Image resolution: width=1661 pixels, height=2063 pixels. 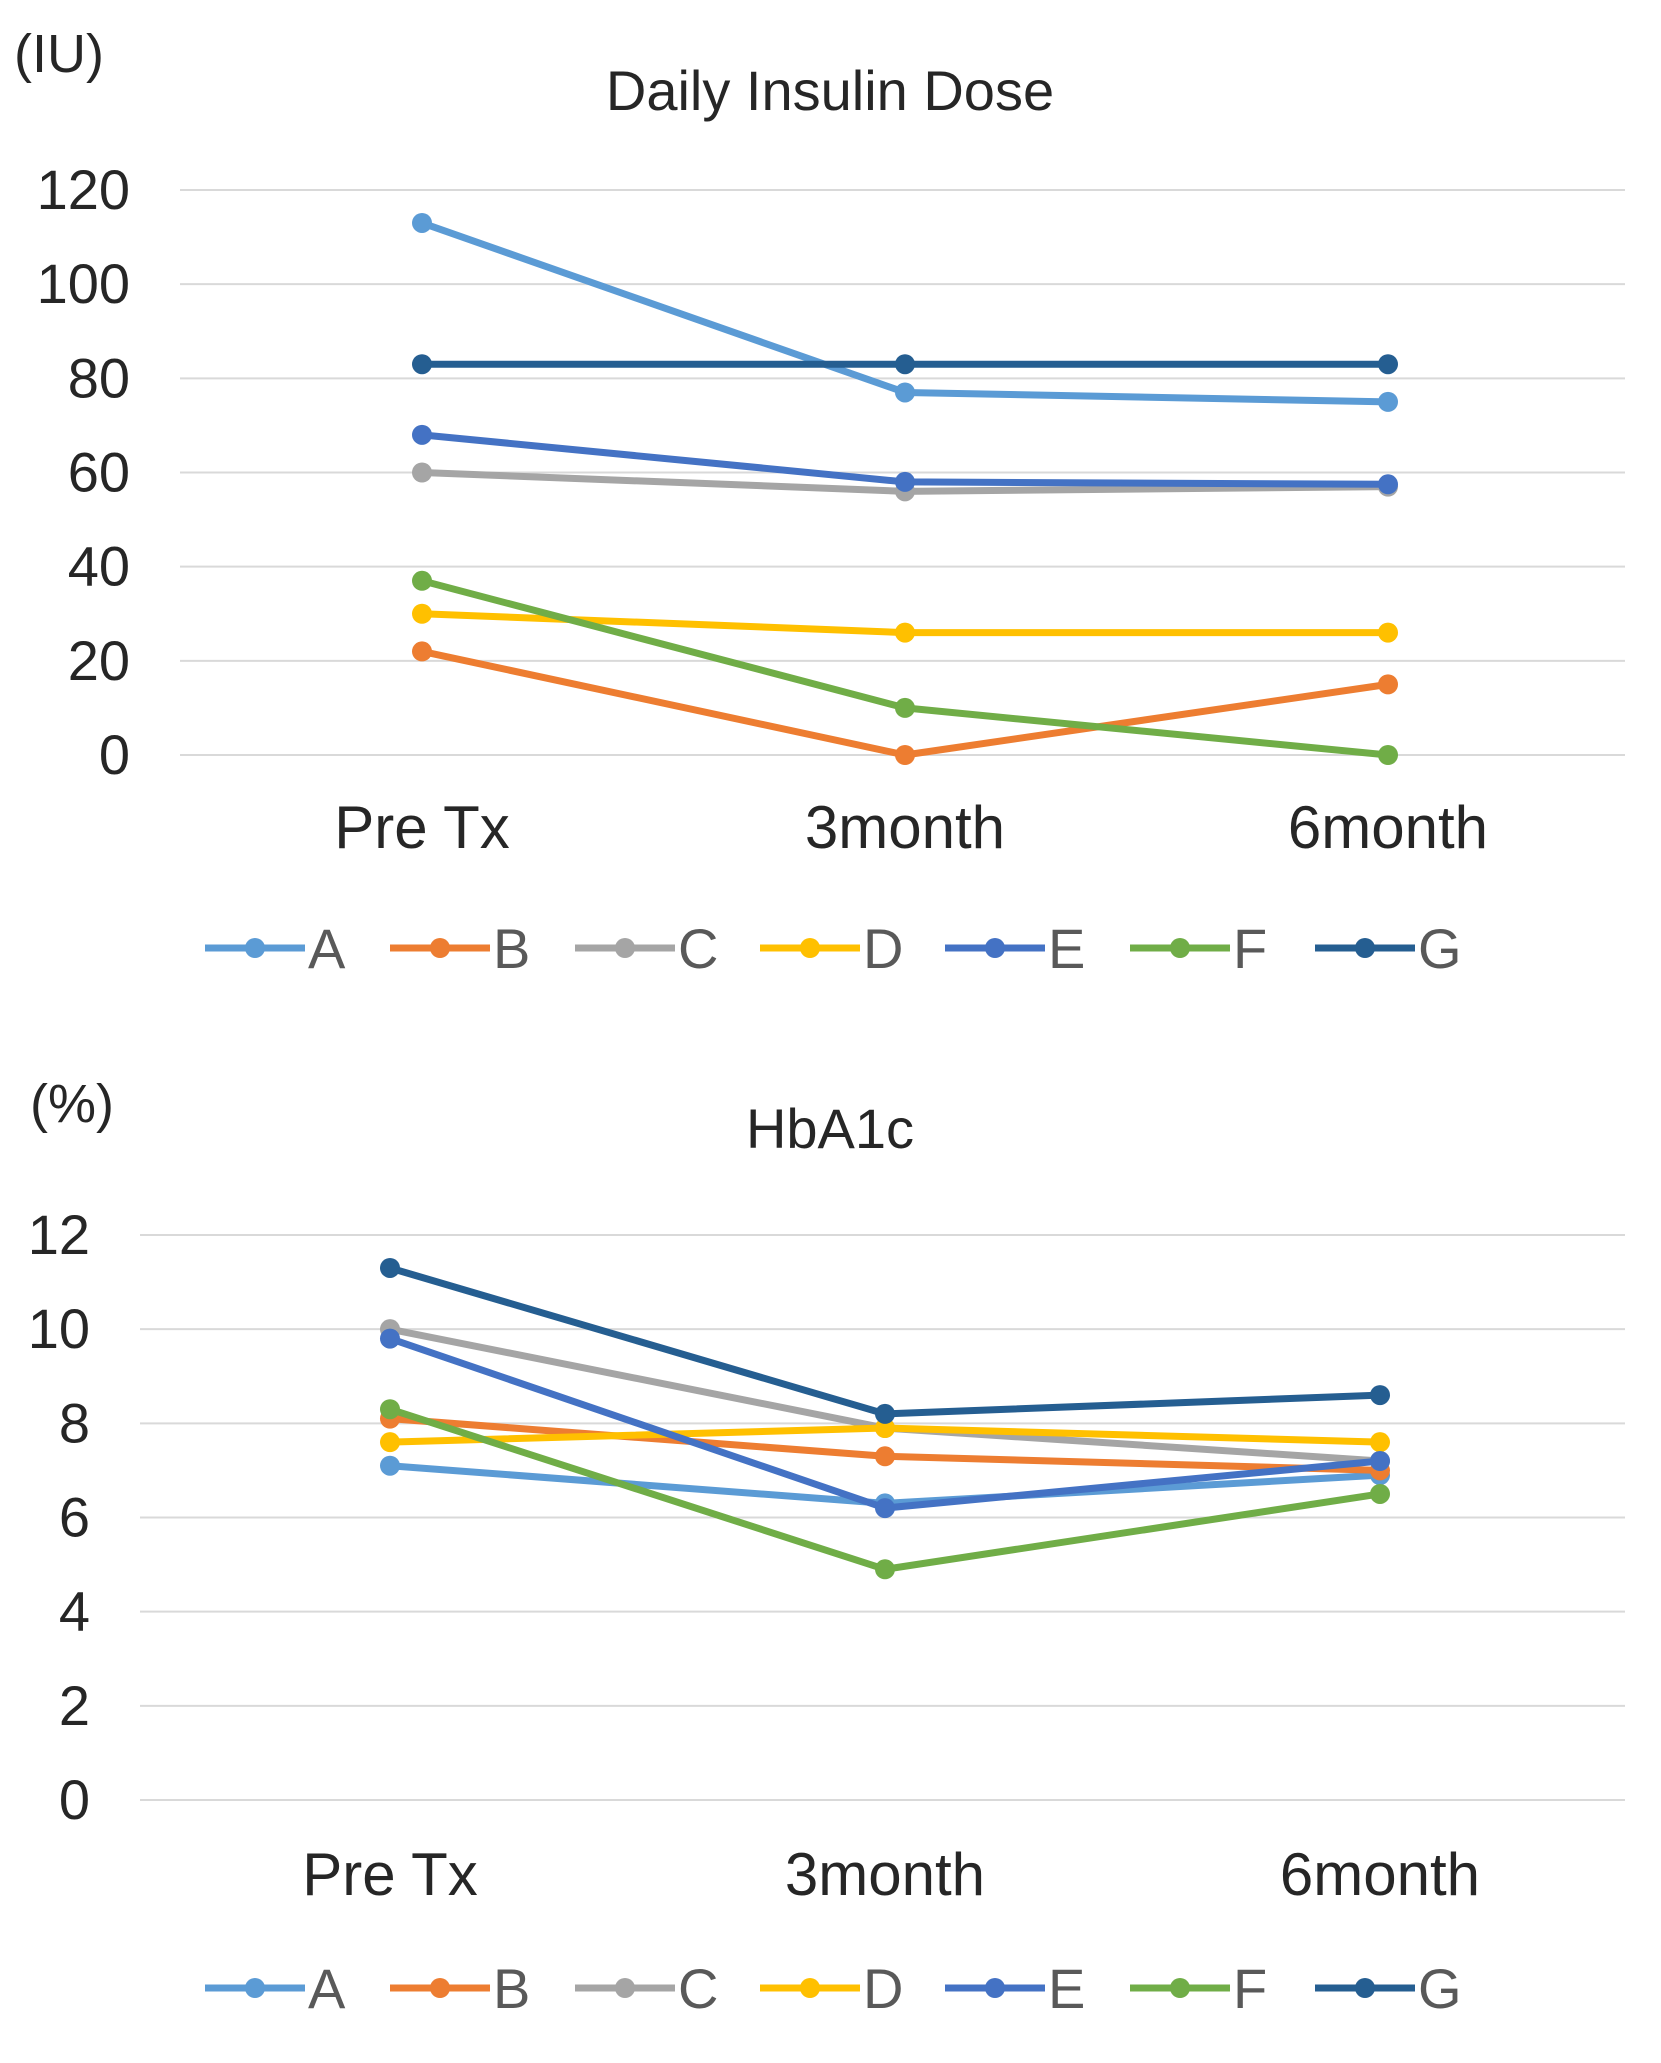 What do you see at coordinates (83, 283) in the screenshot?
I see `y-tick-label: 100` at bounding box center [83, 283].